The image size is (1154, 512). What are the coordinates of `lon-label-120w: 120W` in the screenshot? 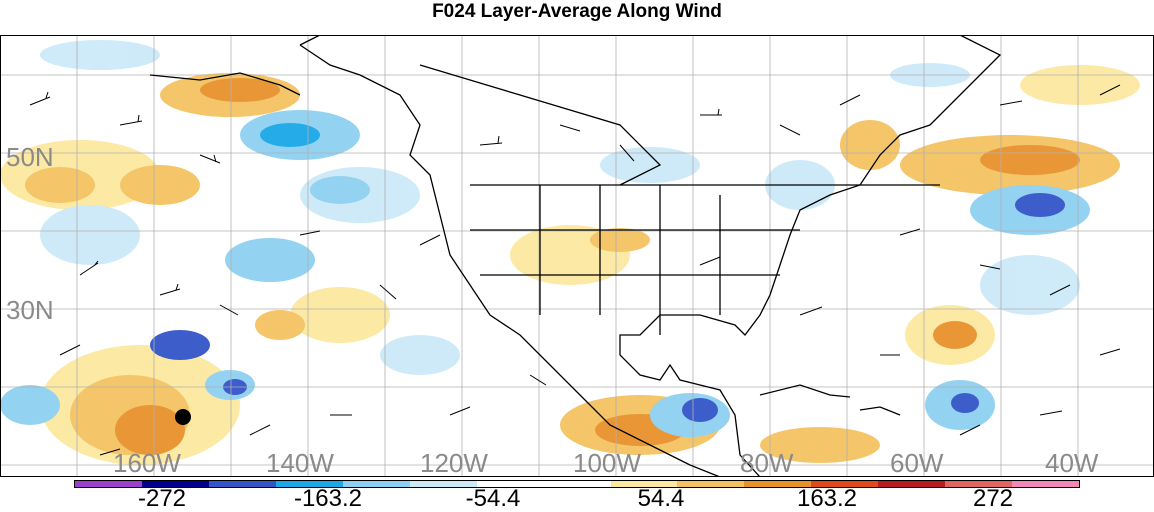 It's located at (454, 462).